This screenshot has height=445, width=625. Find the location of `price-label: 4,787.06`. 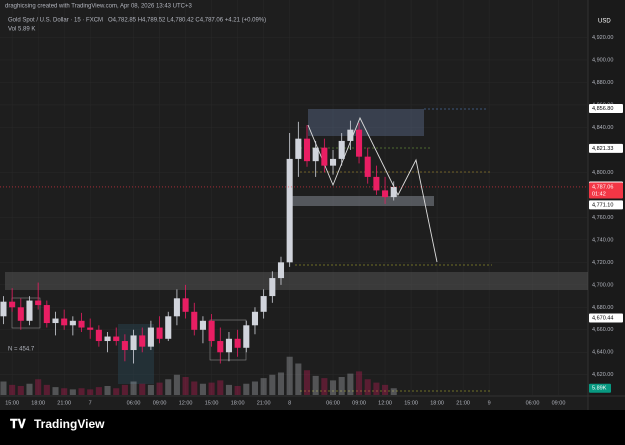

price-label: 4,787.06 is located at coordinates (602, 187).